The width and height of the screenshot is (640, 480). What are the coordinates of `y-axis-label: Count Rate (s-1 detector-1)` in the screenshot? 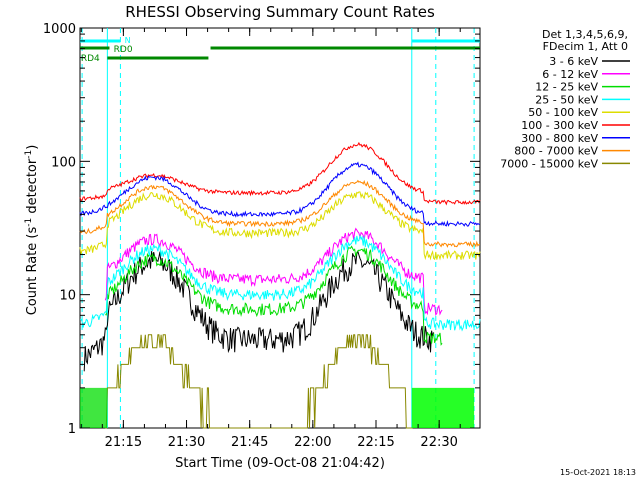 It's located at (32, 230).